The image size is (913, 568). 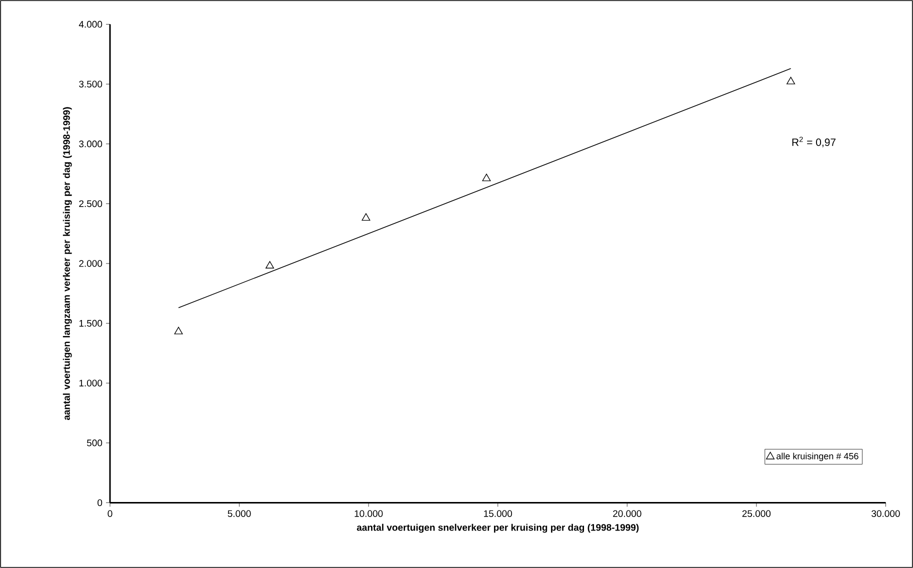 What do you see at coordinates (886, 513) in the screenshot?
I see `x-tick-label: 30.000` at bounding box center [886, 513].